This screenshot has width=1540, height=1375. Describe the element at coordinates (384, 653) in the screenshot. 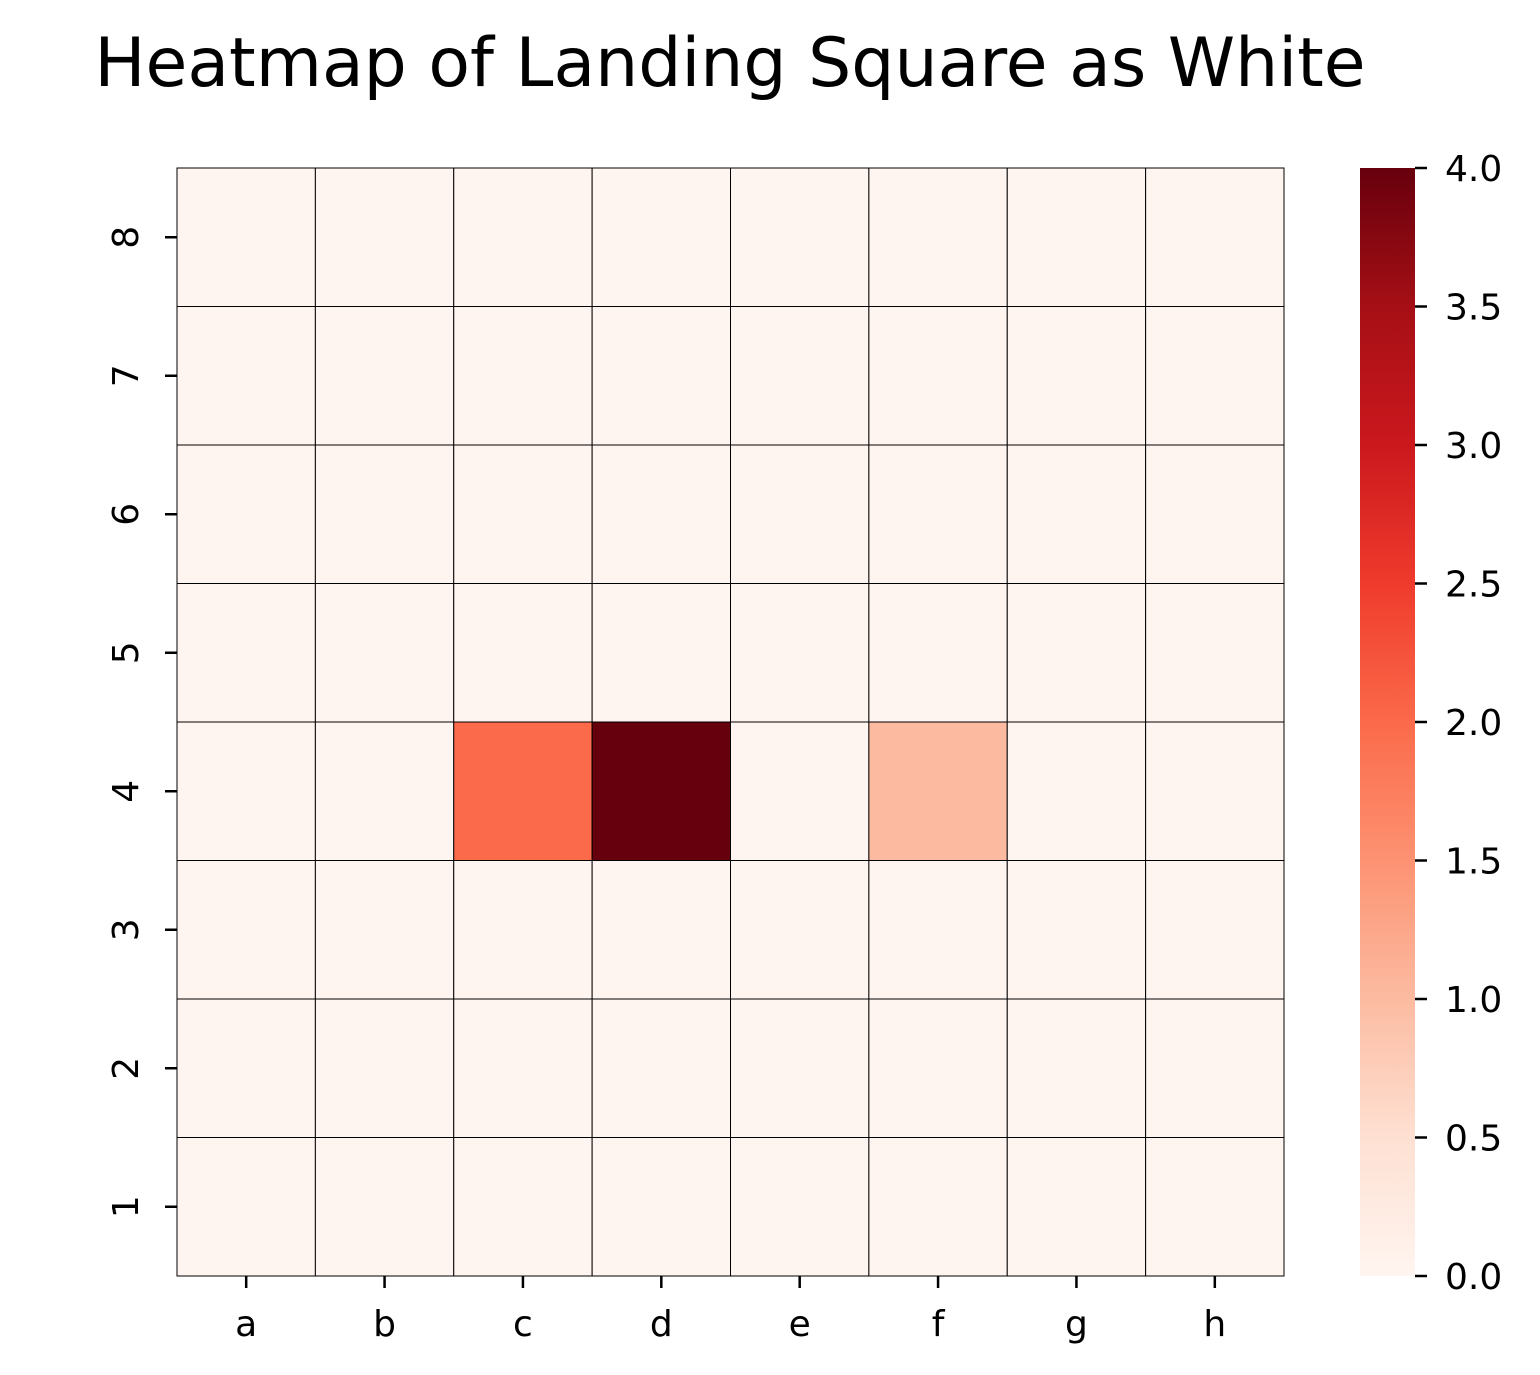

I see `heatmap-cell-b5` at that location.